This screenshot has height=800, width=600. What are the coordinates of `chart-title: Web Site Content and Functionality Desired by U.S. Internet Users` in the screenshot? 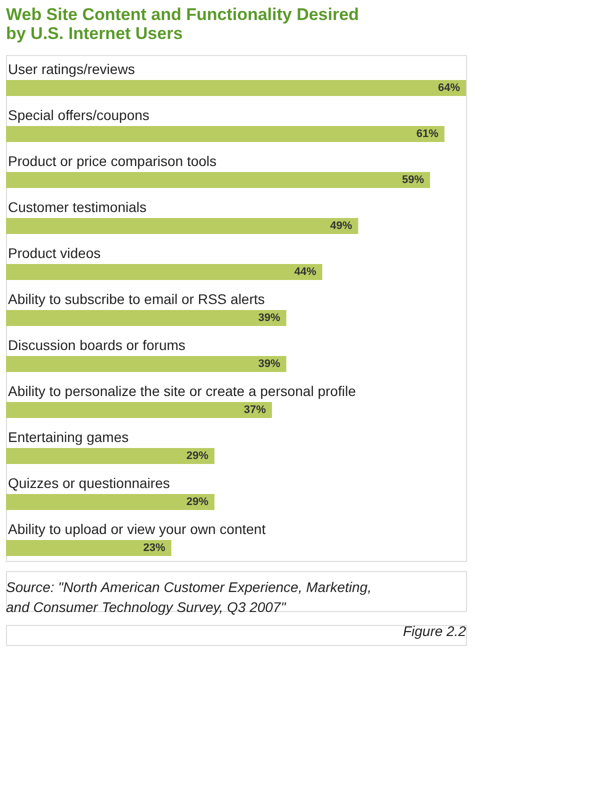 It's located at (182, 24).